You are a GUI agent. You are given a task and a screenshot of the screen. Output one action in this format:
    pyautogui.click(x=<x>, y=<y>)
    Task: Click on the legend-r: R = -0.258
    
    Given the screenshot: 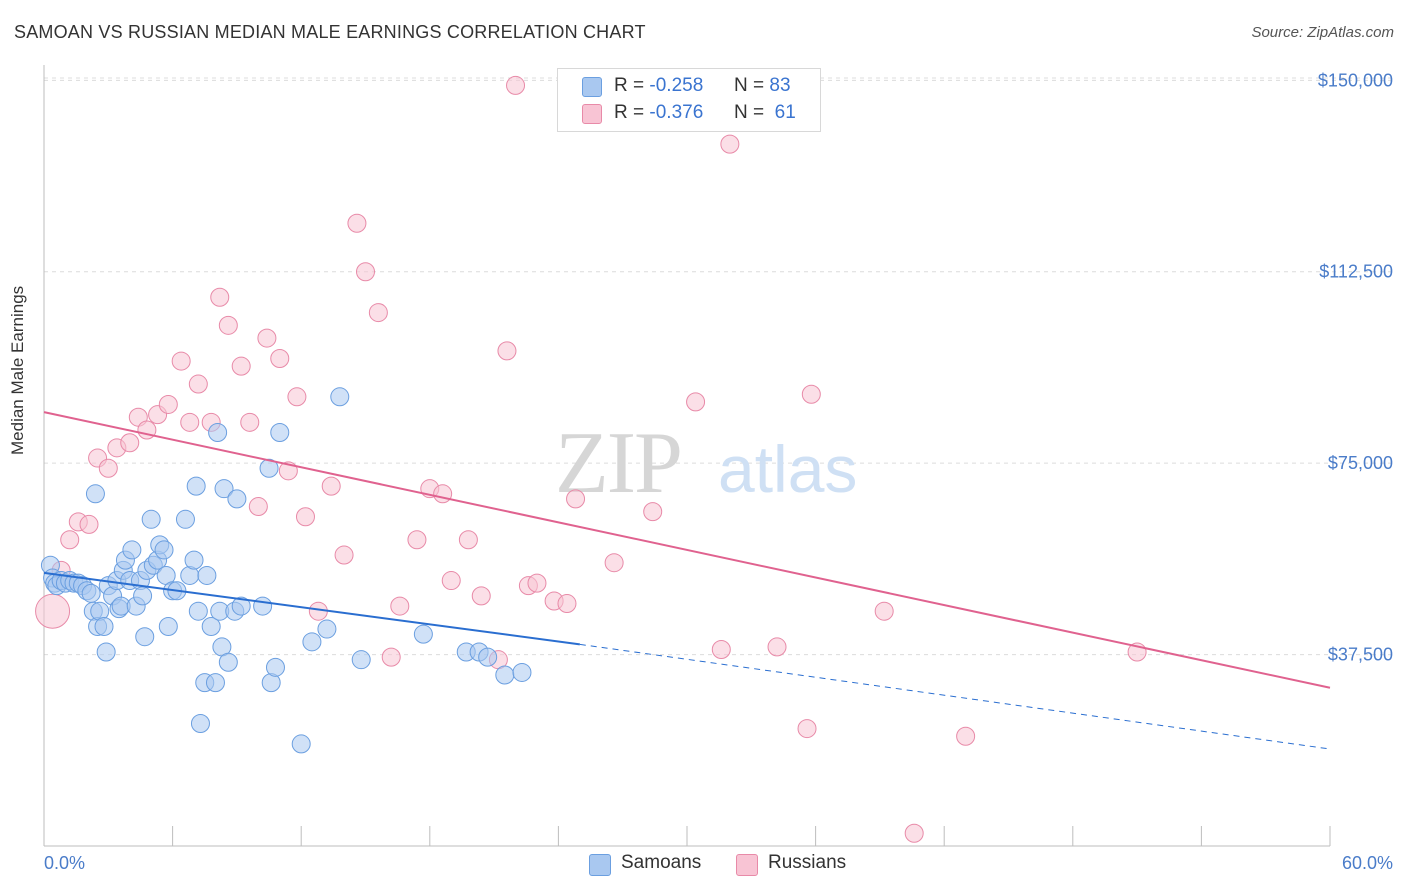 What is the action you would take?
    pyautogui.click(x=659, y=85)
    